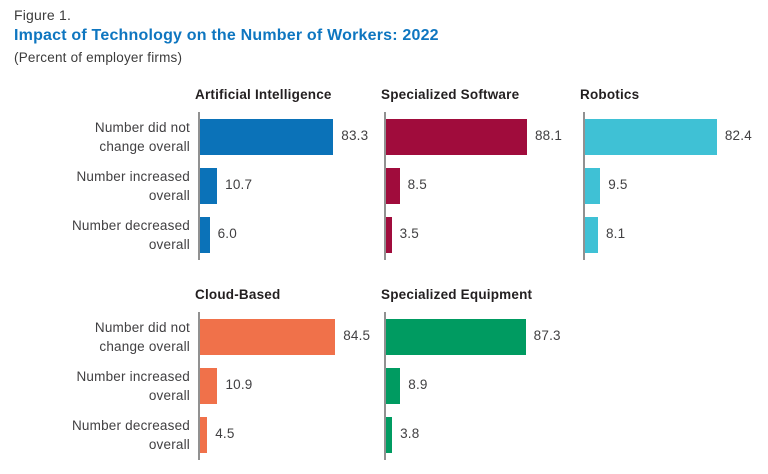 The image size is (768, 474). I want to click on value-label: 3.8, so click(410, 433).